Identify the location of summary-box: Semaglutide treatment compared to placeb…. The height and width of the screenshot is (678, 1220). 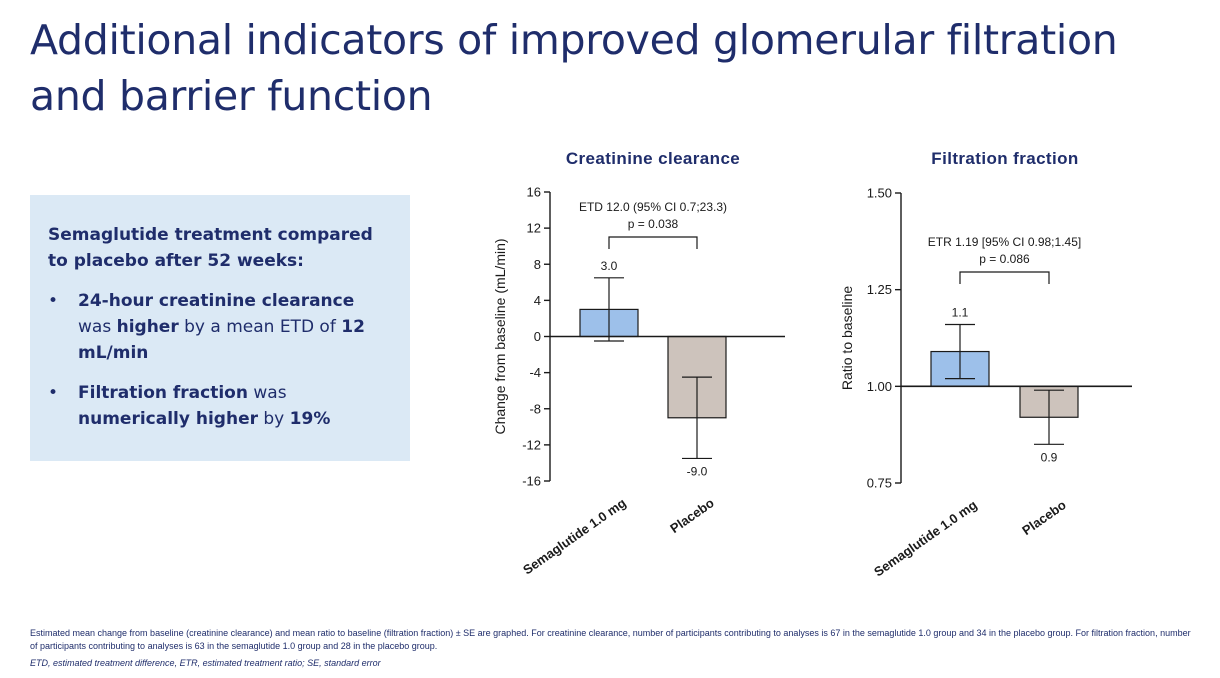
(220, 328).